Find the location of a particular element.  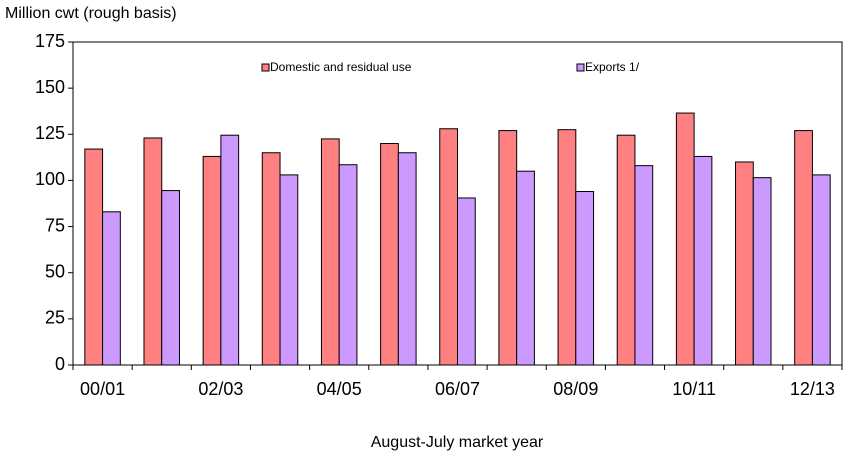

y-tick-label: 175 is located at coordinates (50, 41).